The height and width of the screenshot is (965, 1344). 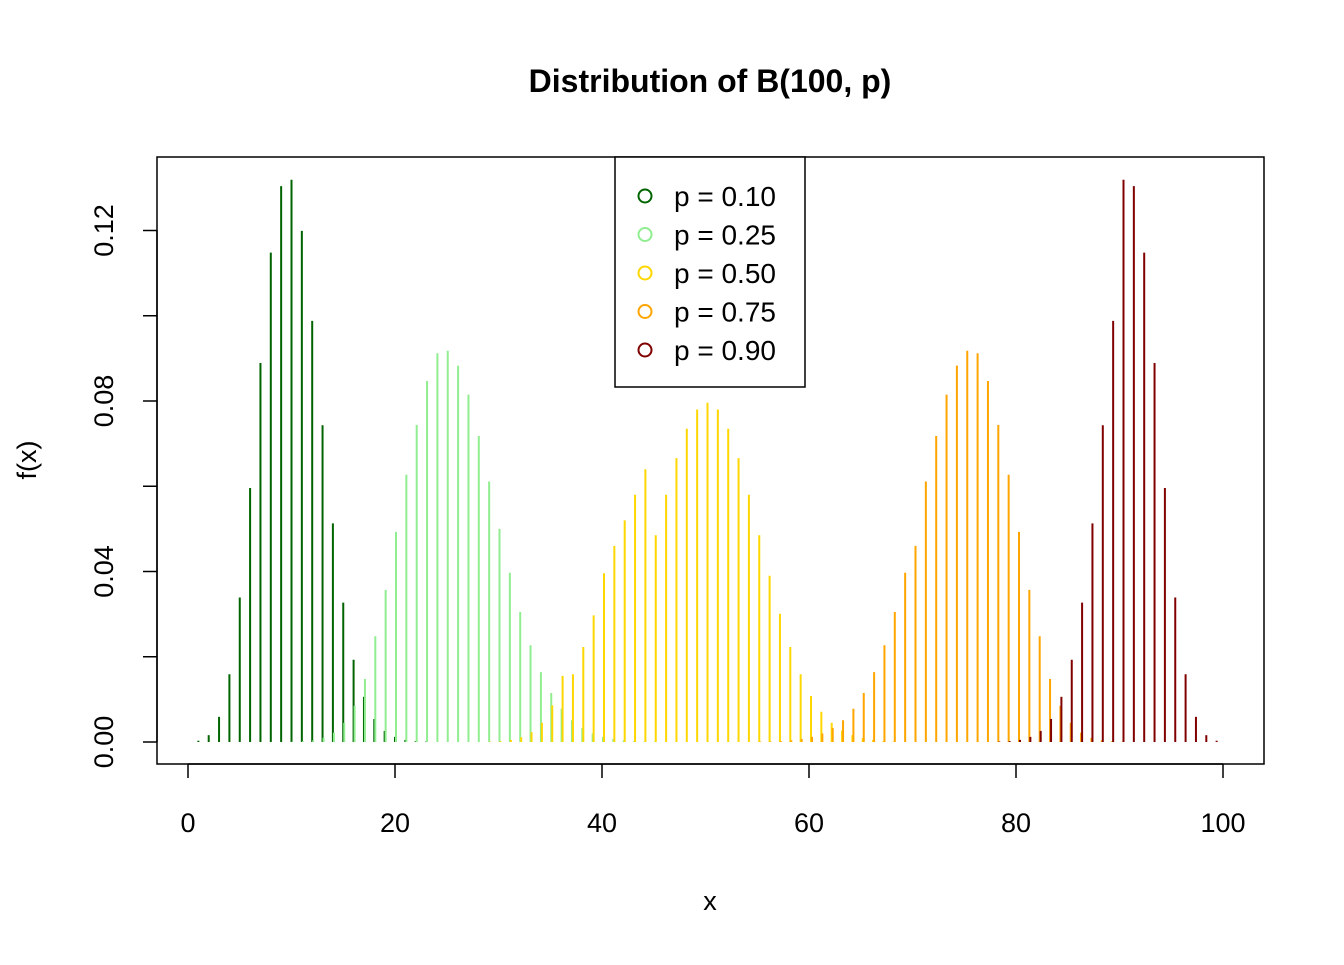 I want to click on x-tick-label: 20, so click(x=395, y=823).